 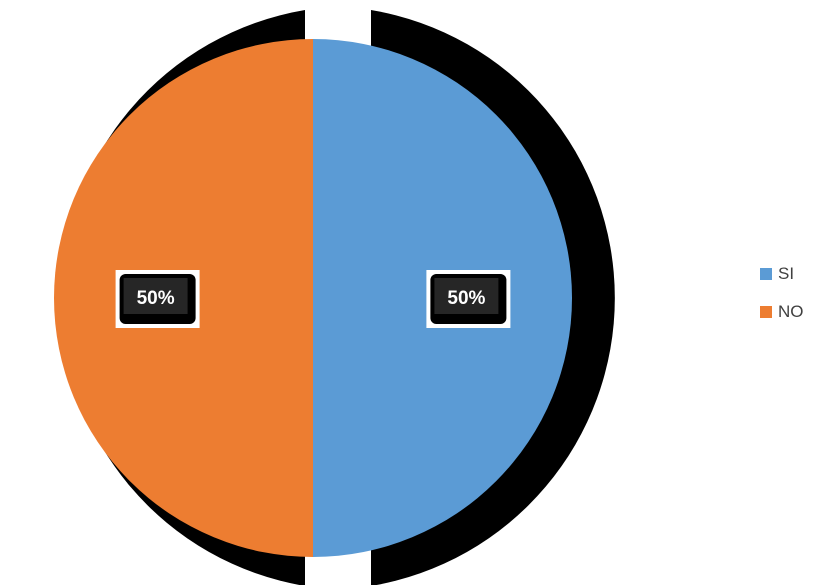 I want to click on legend-label-si: SI, so click(x=786, y=273).